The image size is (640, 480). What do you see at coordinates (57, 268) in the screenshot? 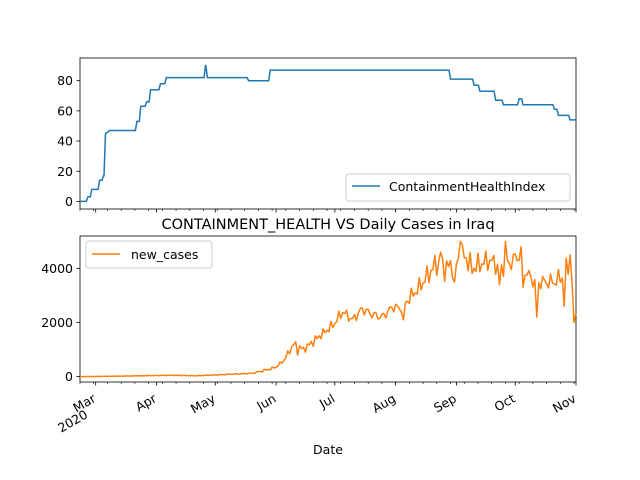
I see `y-tick-label: 4000` at bounding box center [57, 268].